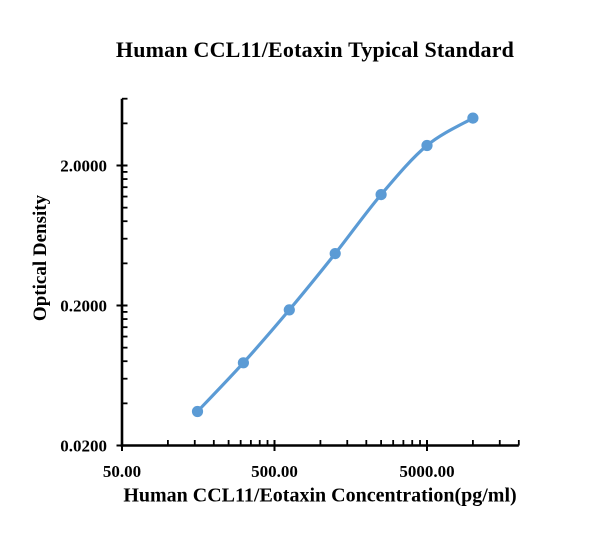  Describe the element at coordinates (315, 49) in the screenshot. I see `chart-title: Human CCL11/Eotaxin Typical Standard` at that location.